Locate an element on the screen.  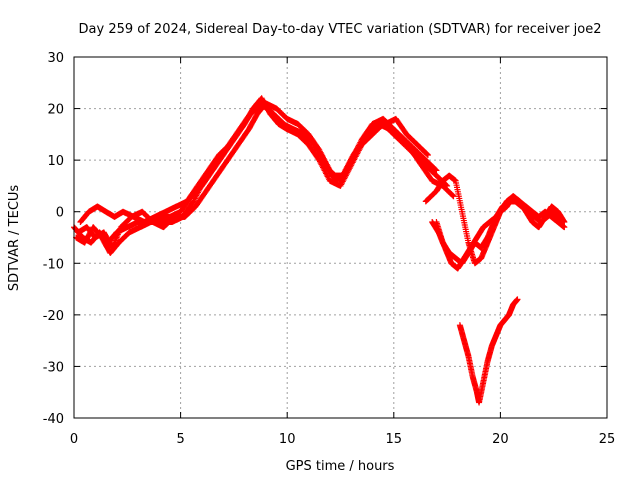
x-tick-label: 15 is located at coordinates (394, 439).